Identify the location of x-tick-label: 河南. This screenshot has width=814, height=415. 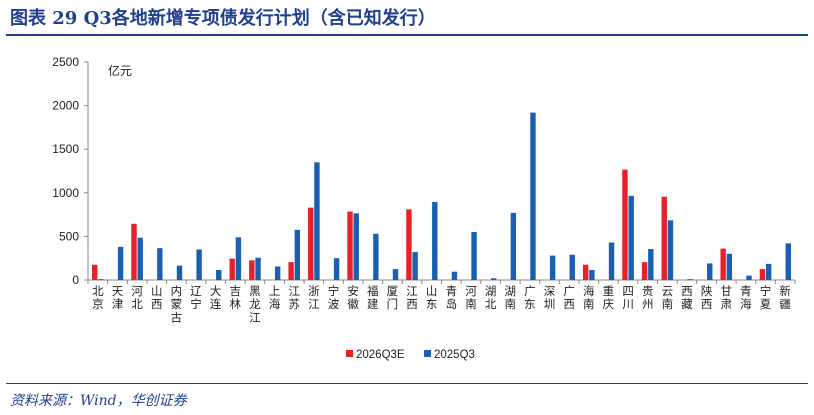
(471, 297).